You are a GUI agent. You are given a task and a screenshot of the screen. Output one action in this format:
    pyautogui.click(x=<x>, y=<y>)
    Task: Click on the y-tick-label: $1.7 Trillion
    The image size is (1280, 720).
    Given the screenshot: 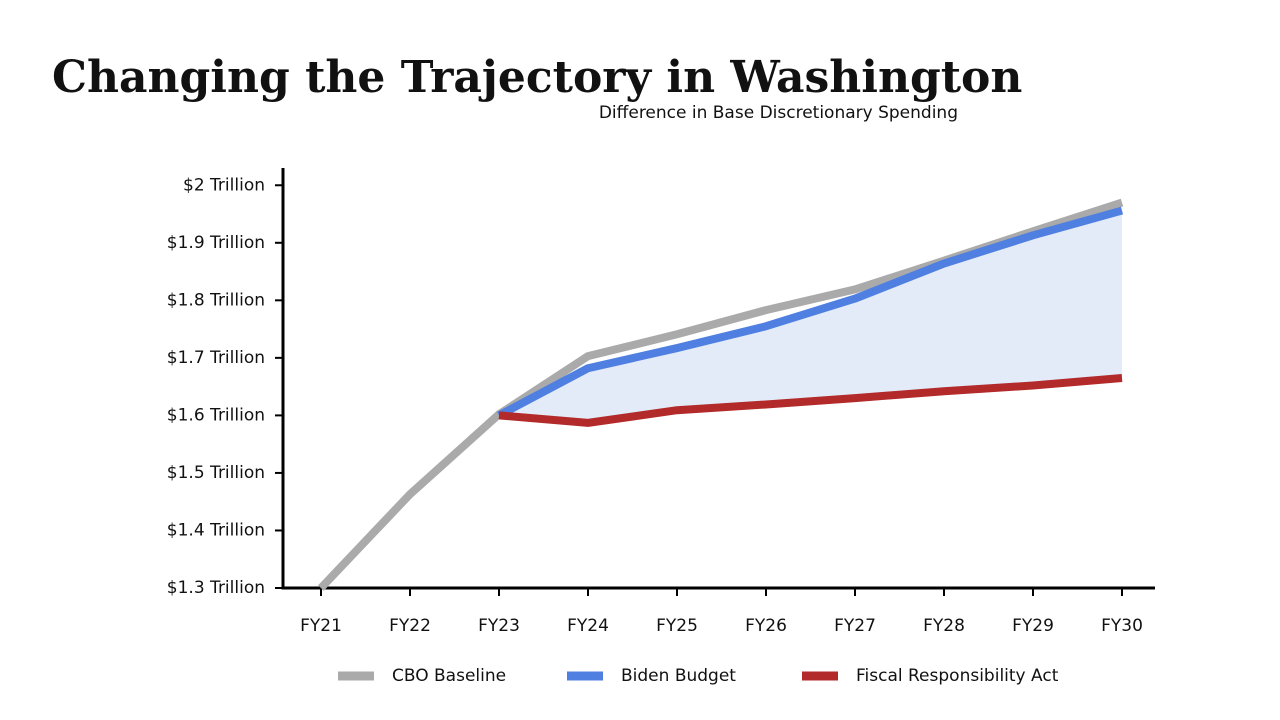 What is the action you would take?
    pyautogui.click(x=216, y=358)
    